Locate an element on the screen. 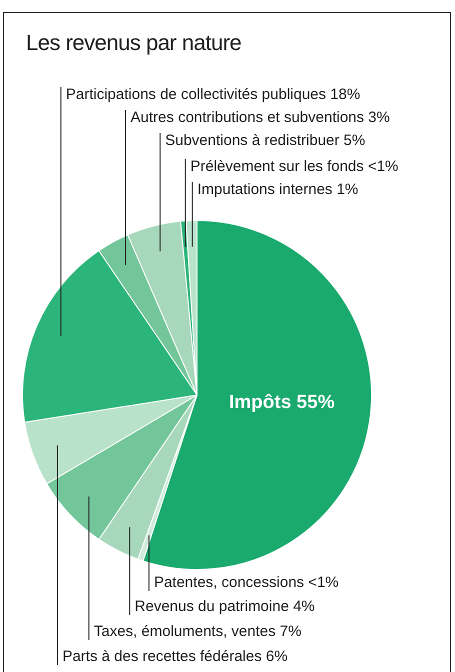 Image resolution: width=455 pixels, height=672 pixels. slice-label: Taxes, émoluments, ventes 7% is located at coordinates (198, 631).